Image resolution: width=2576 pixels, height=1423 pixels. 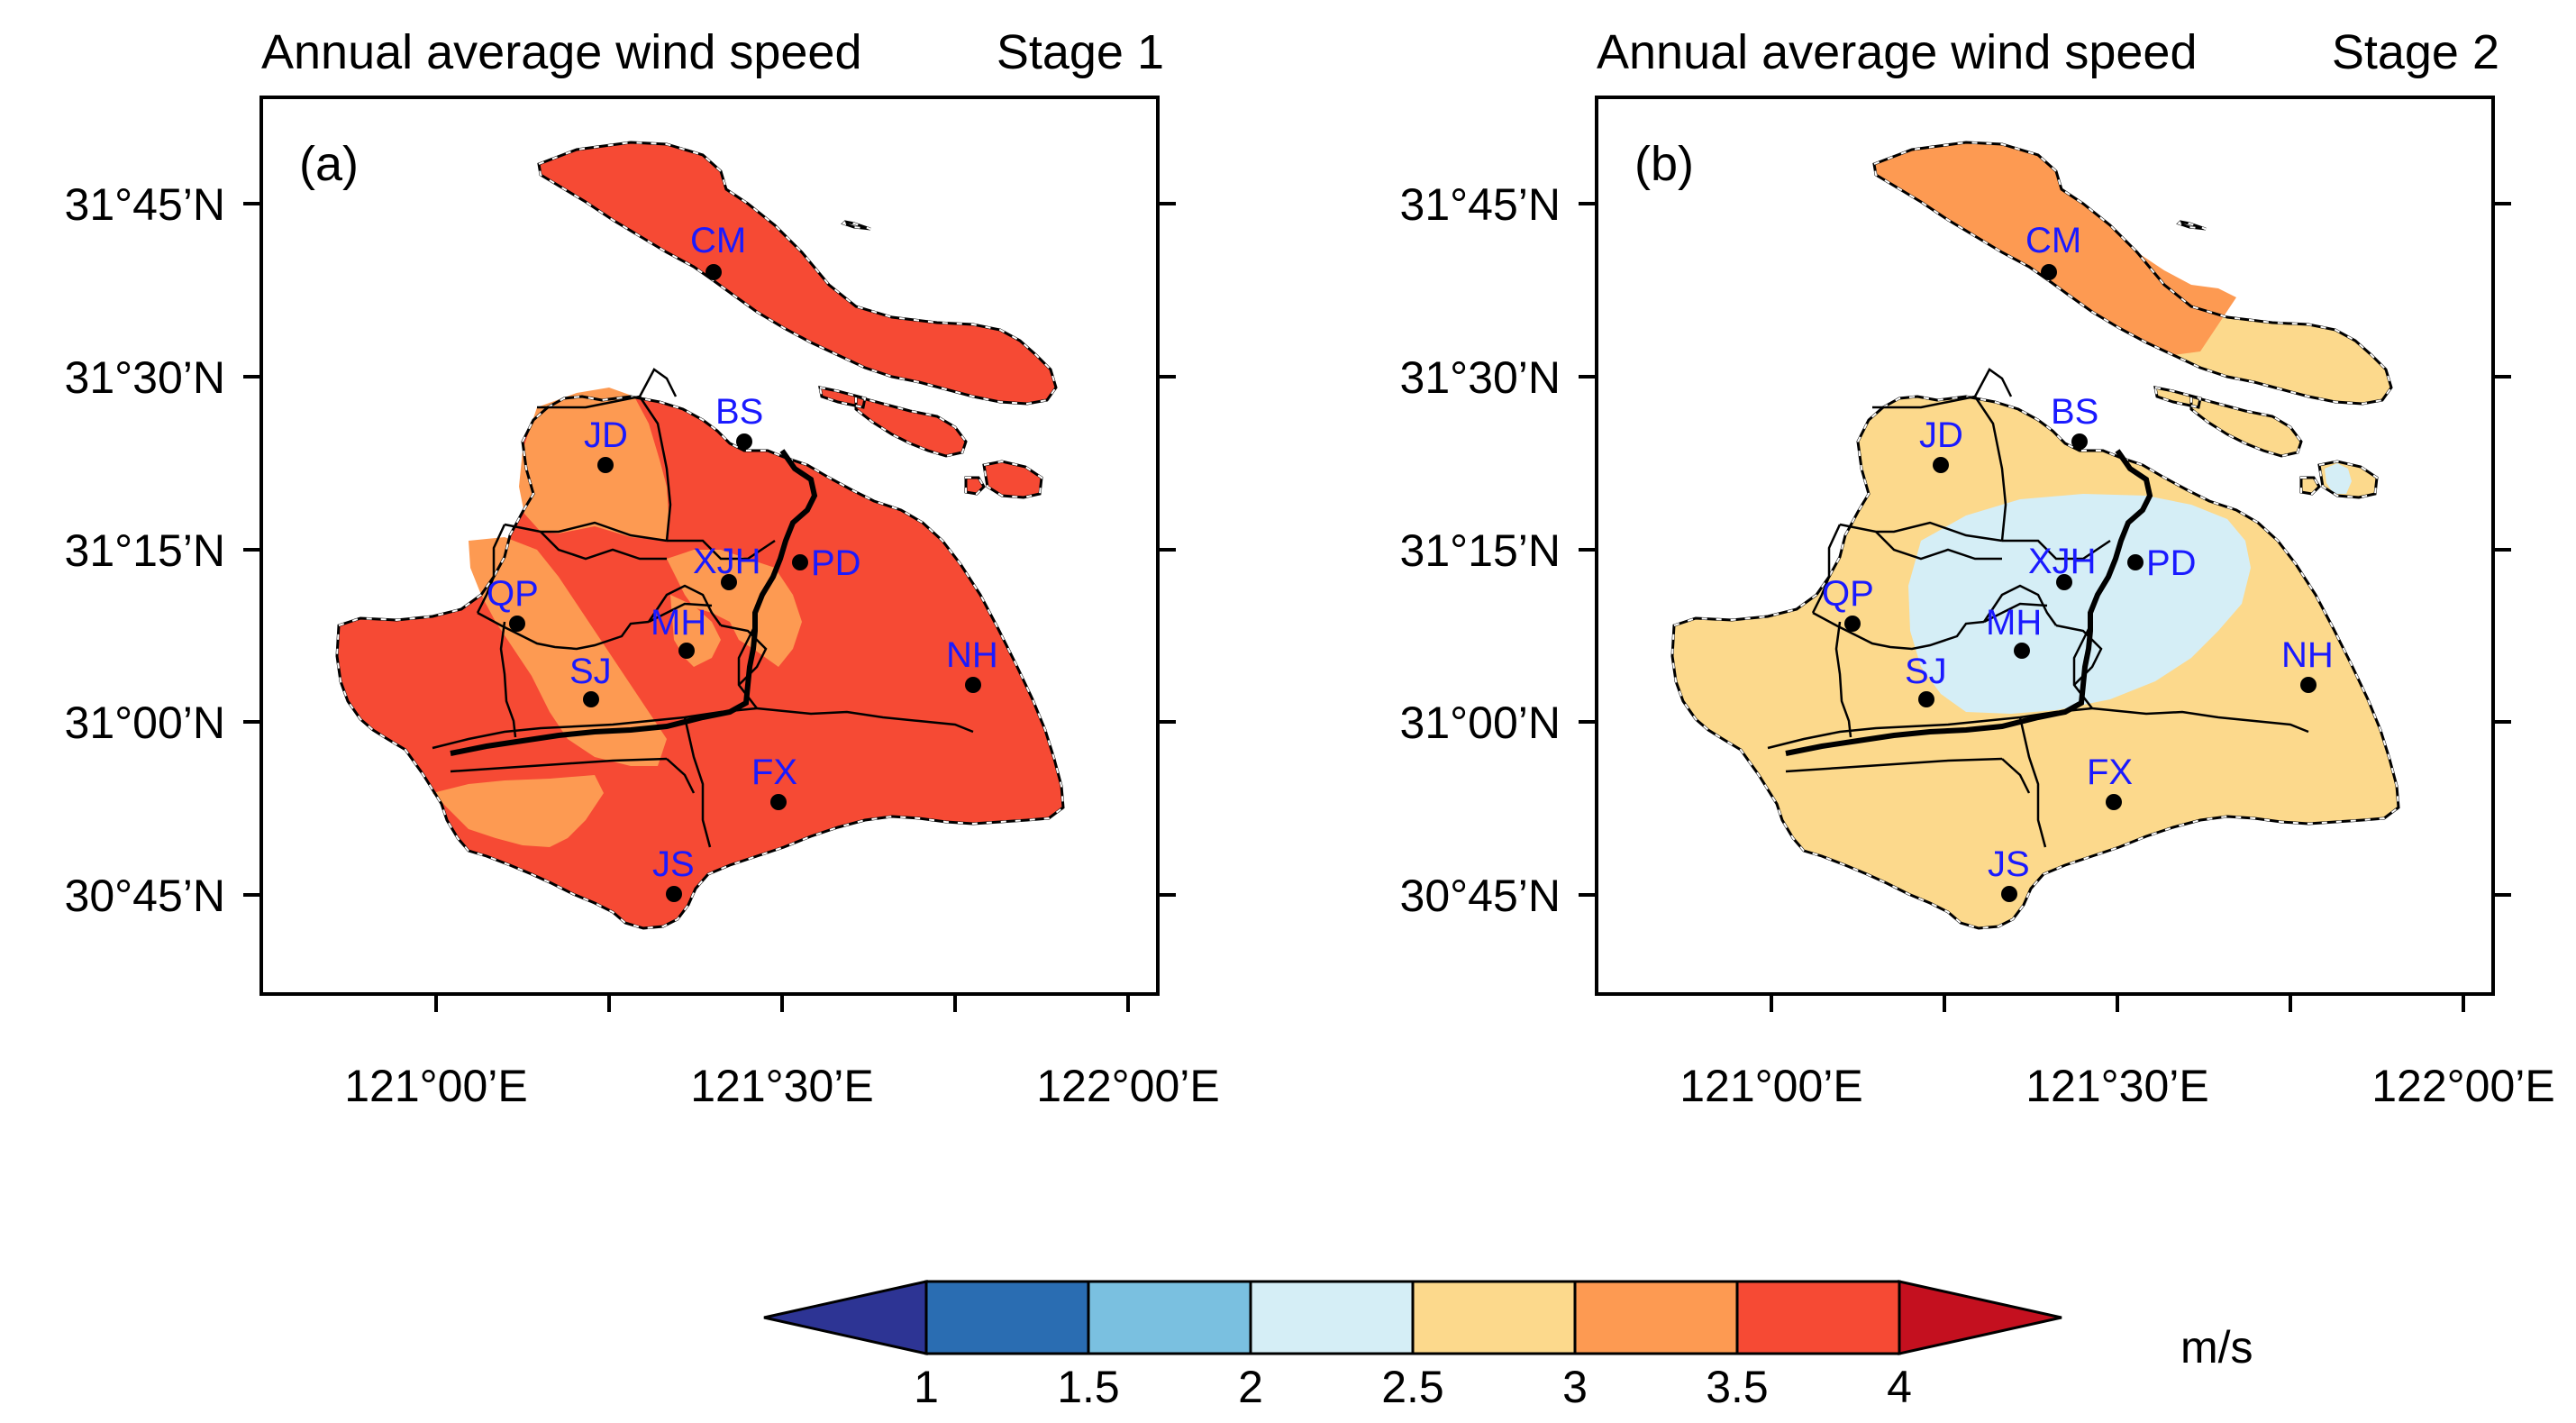 I want to click on coastline, so click(x=2348, y=480).